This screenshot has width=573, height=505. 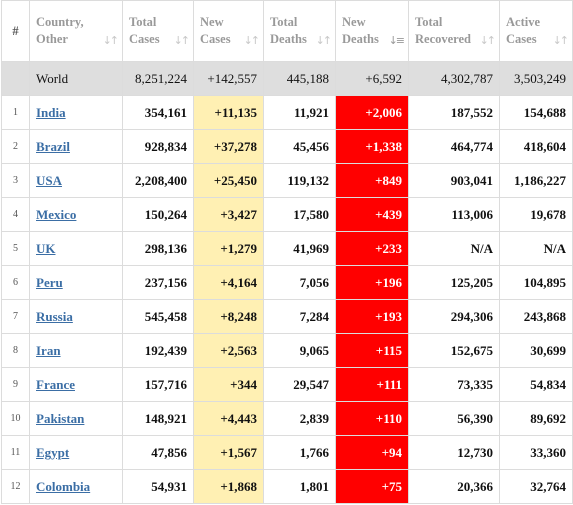 What do you see at coordinates (372, 486) in the screenshot?
I see `new-deaths-cell: +75` at bounding box center [372, 486].